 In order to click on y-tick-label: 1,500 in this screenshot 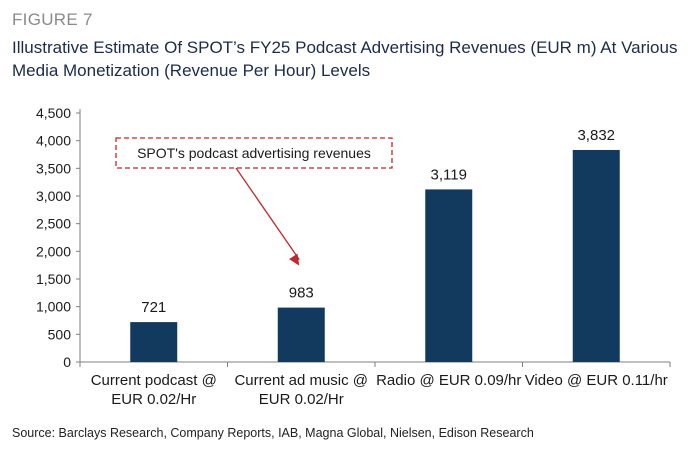, I will do `click(53, 279)`.